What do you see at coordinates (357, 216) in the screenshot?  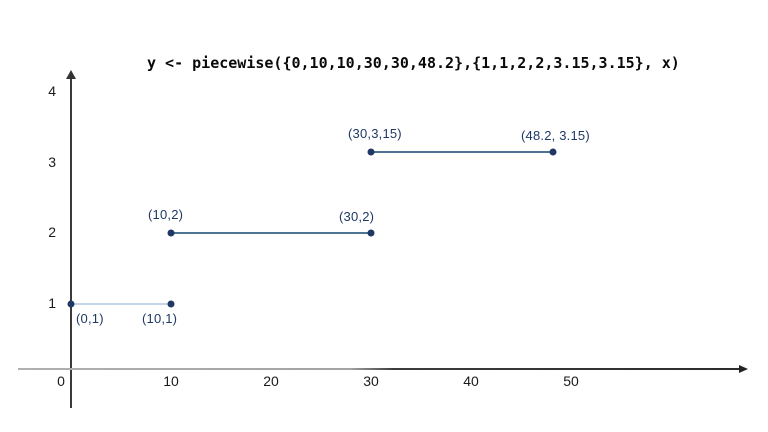 I see `point-label: (30,2)` at bounding box center [357, 216].